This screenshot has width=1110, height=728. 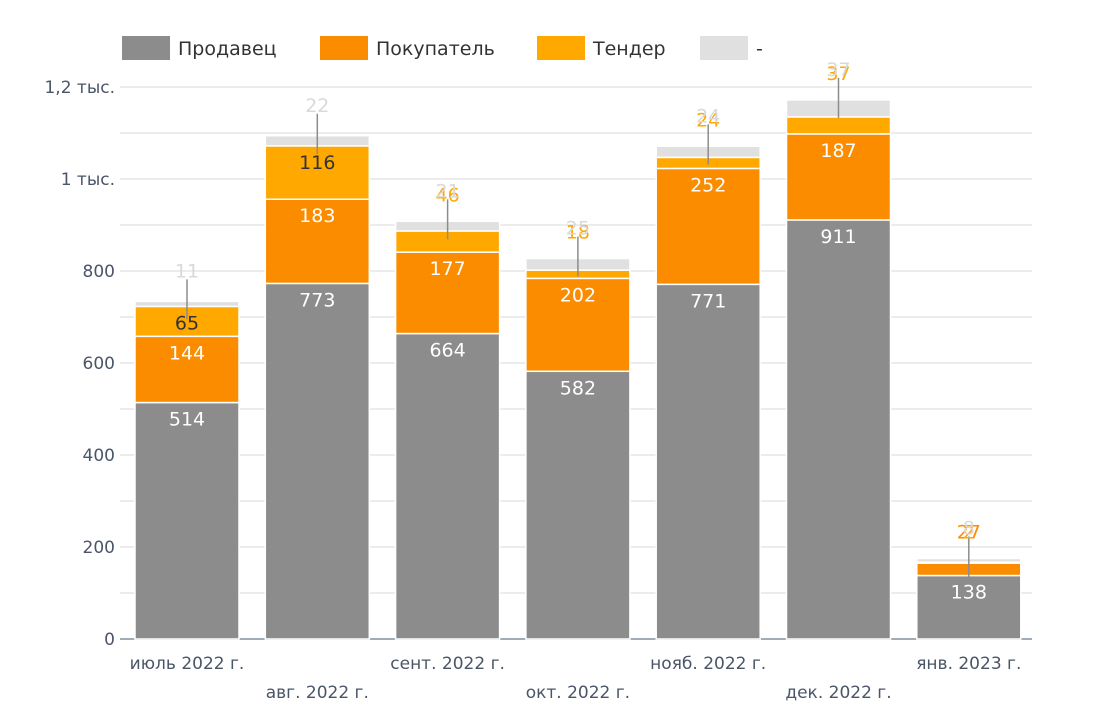 I want to click on bar-value-label: 27, so click(x=969, y=533).